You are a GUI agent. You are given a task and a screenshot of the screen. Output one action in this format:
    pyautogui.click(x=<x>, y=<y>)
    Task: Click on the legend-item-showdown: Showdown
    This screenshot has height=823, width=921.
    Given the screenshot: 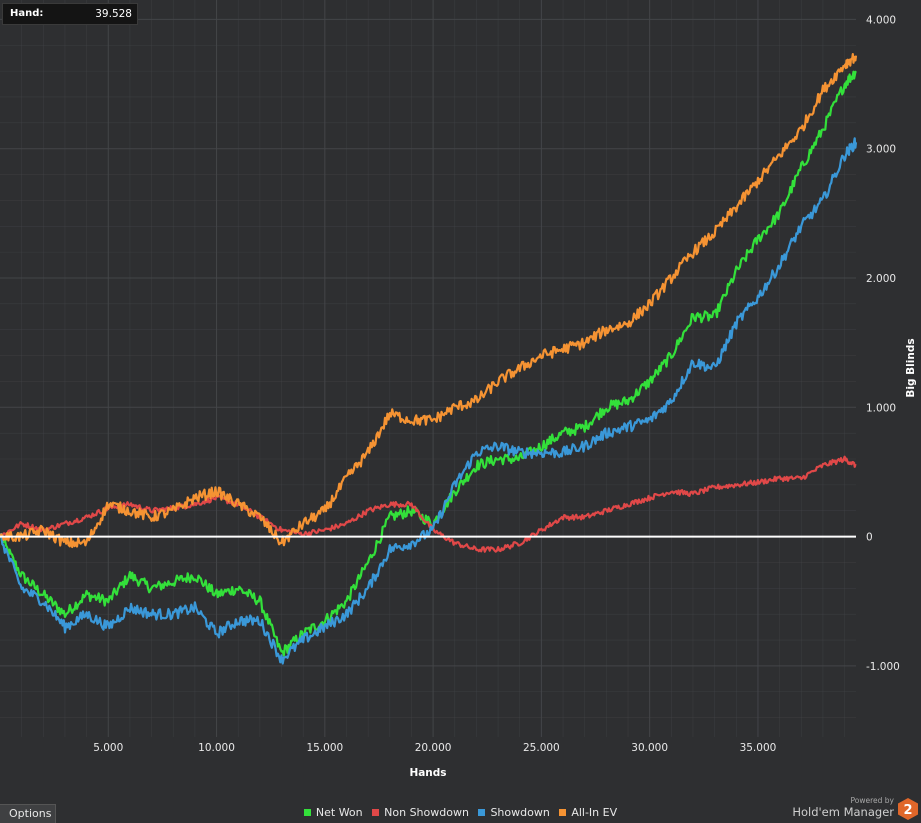 What is the action you would take?
    pyautogui.click(x=514, y=812)
    